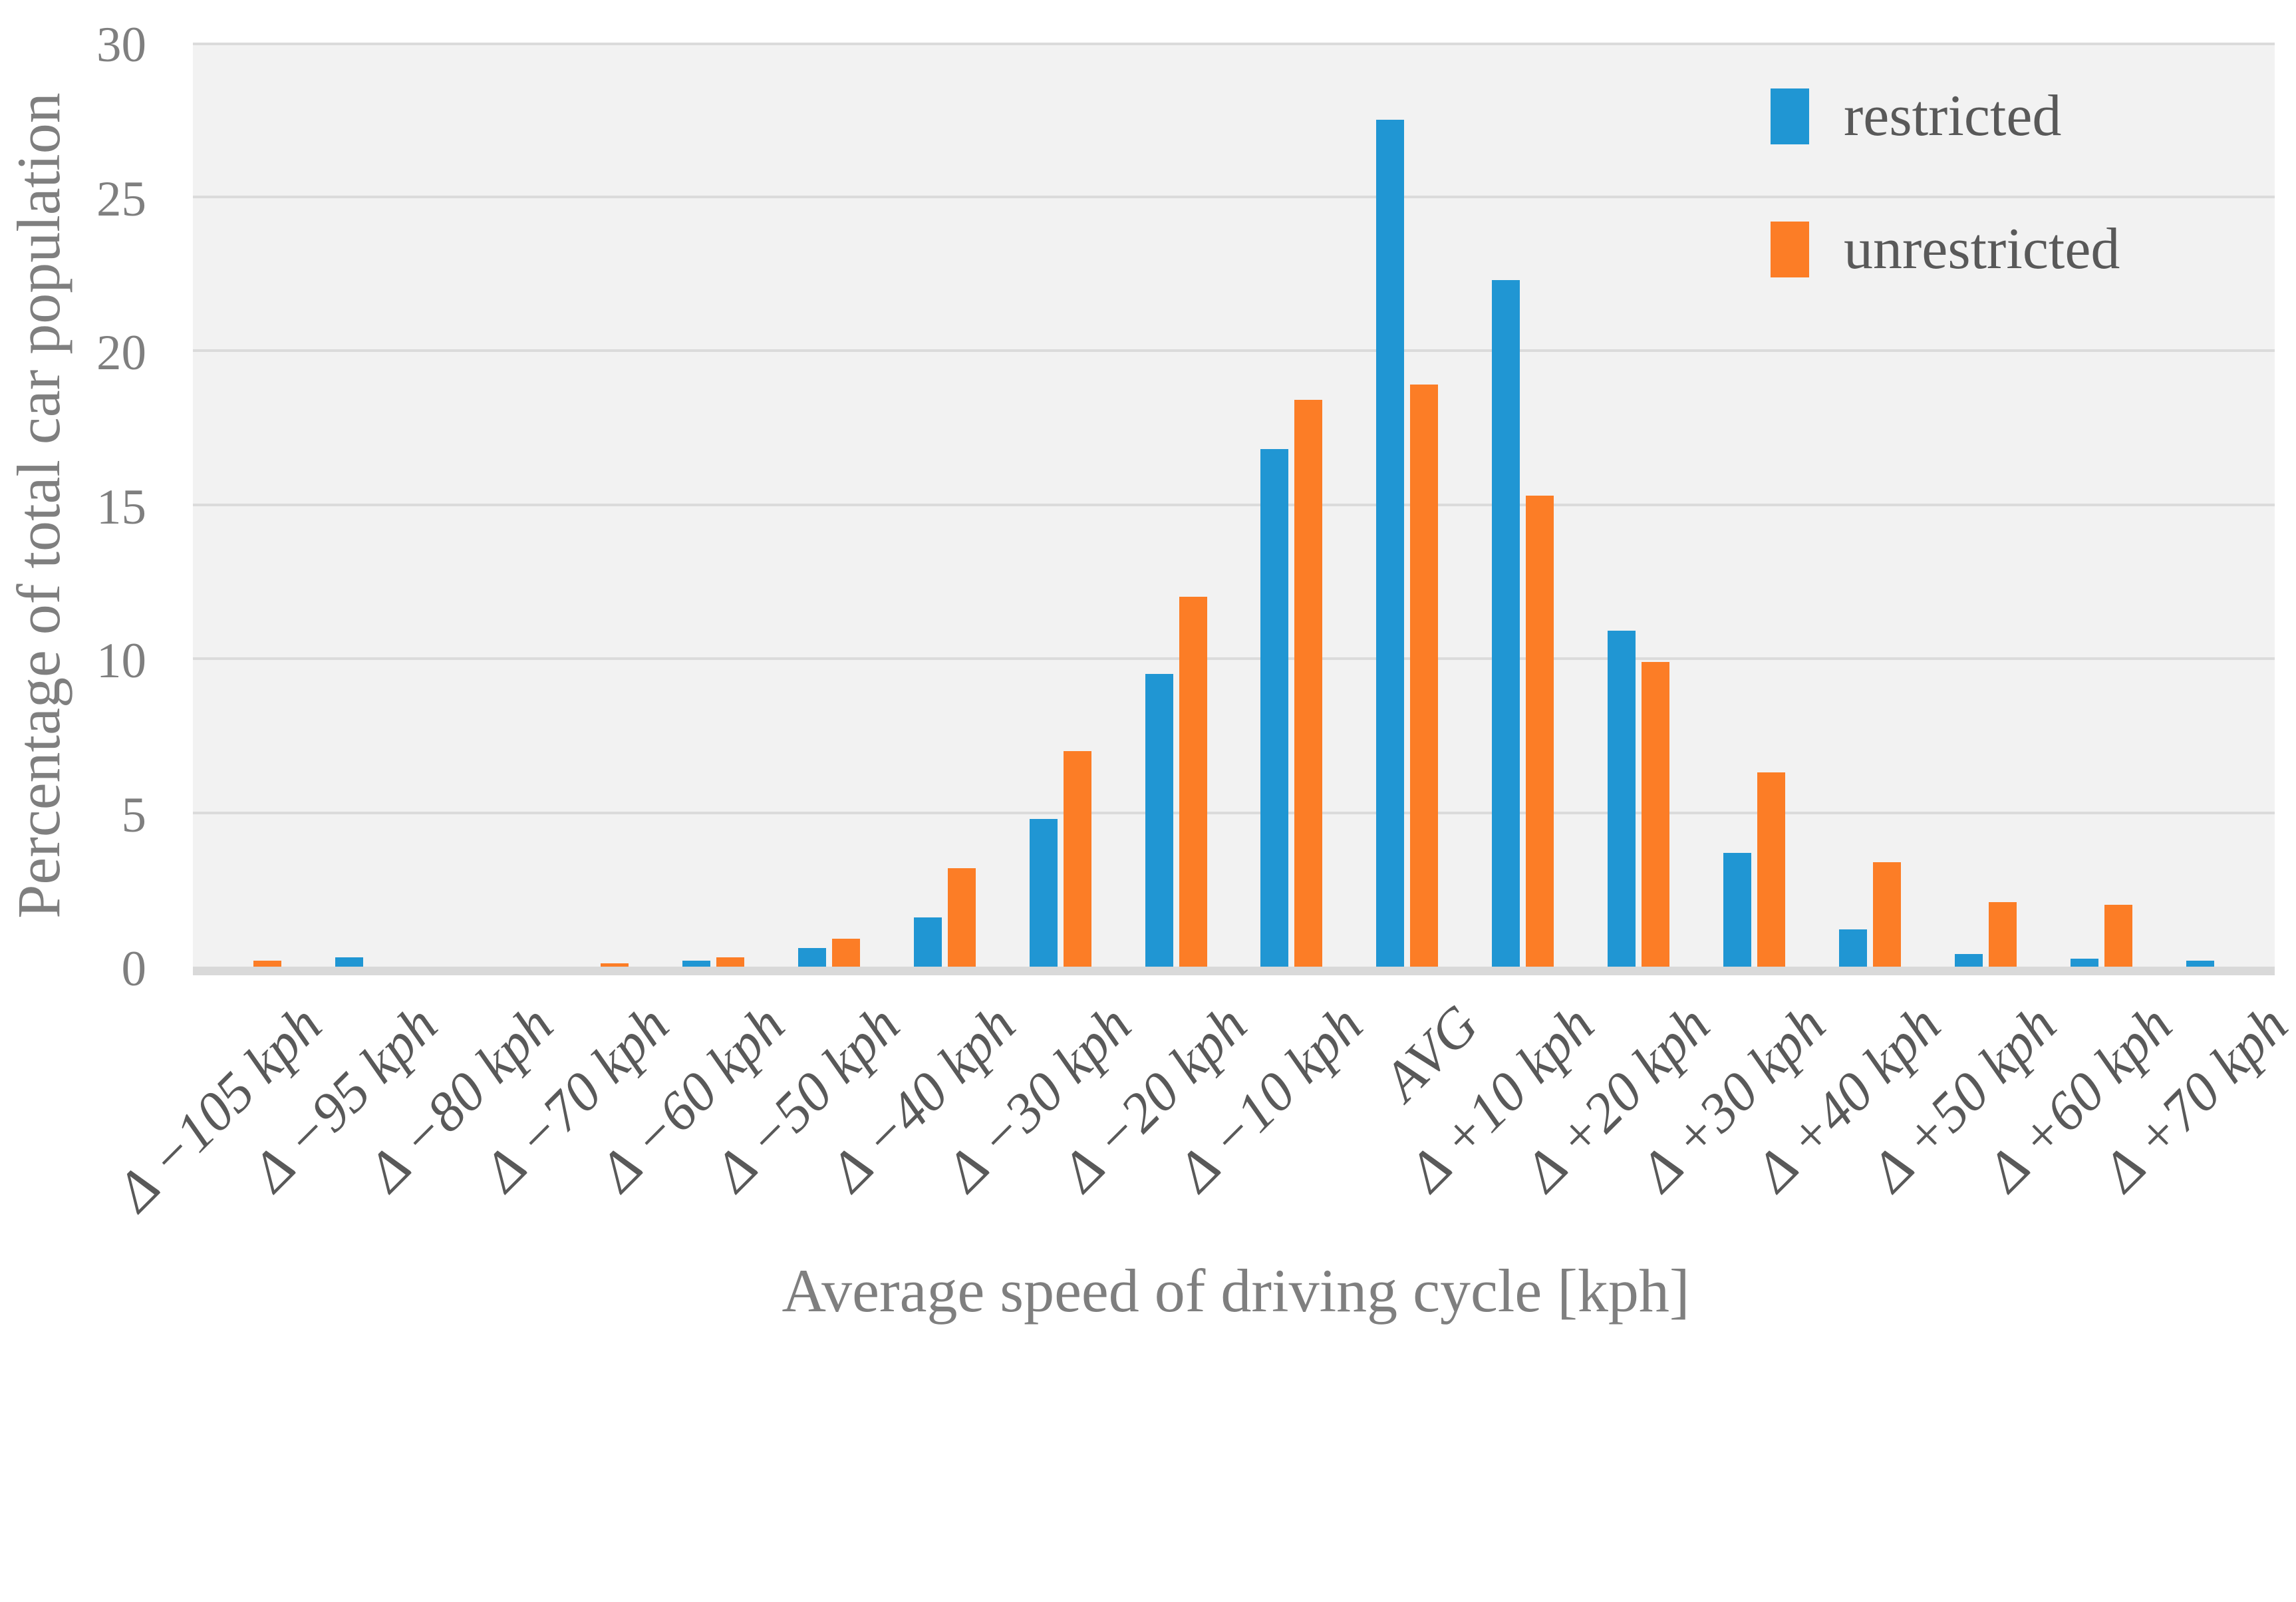  Describe the element at coordinates (1790, 249) in the screenshot. I see `legend-swatch-unrestricted` at that location.